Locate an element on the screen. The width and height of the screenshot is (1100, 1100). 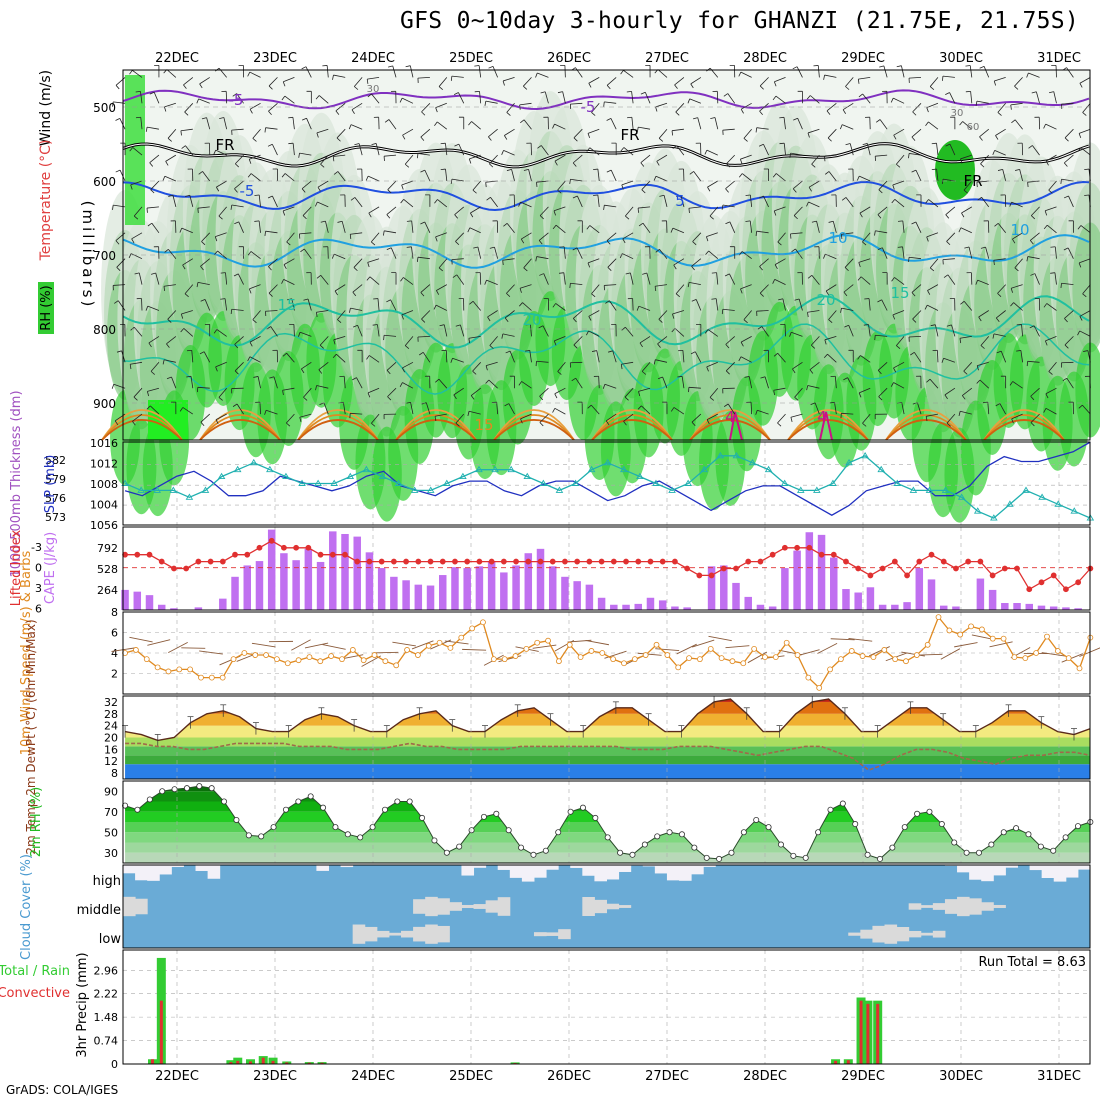
rh-shading-blob is located at coordinates (168, 420).